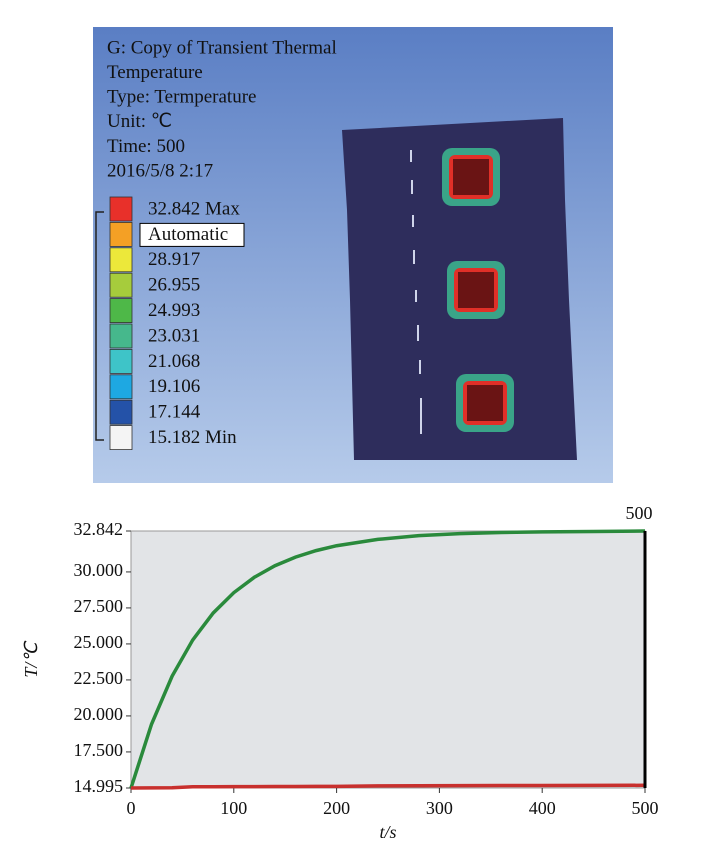  What do you see at coordinates (174, 386) in the screenshot?
I see `legend-label: 19.106` at bounding box center [174, 386].